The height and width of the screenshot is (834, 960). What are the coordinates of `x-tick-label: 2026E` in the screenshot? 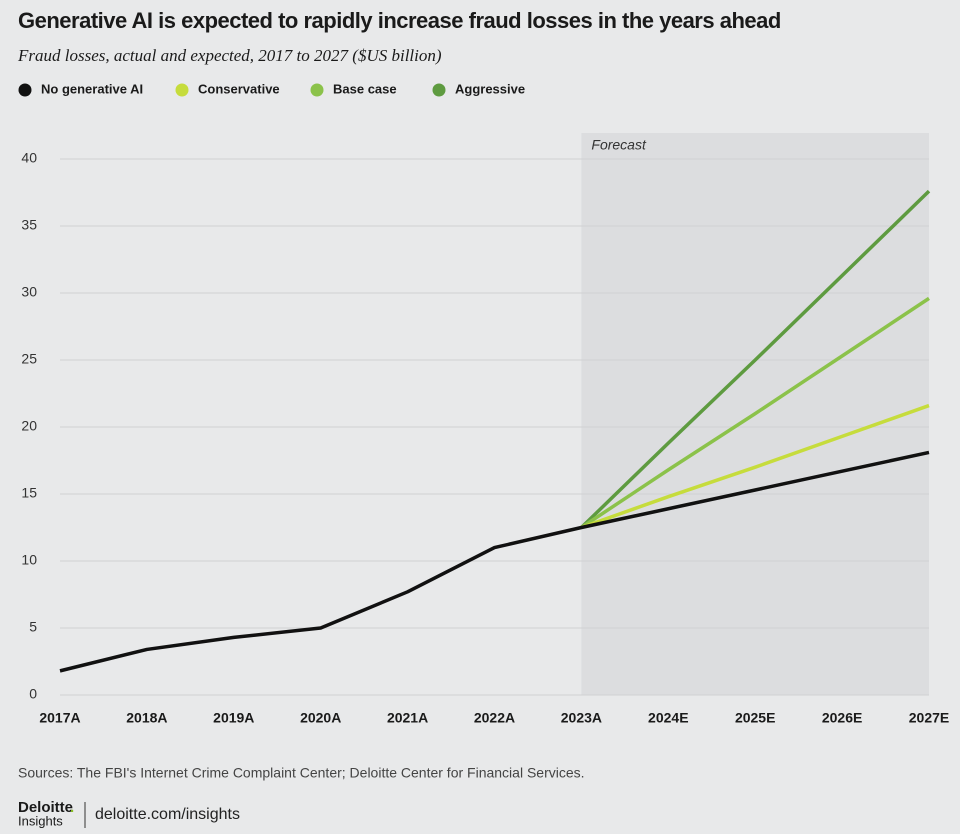 It's located at (842, 718).